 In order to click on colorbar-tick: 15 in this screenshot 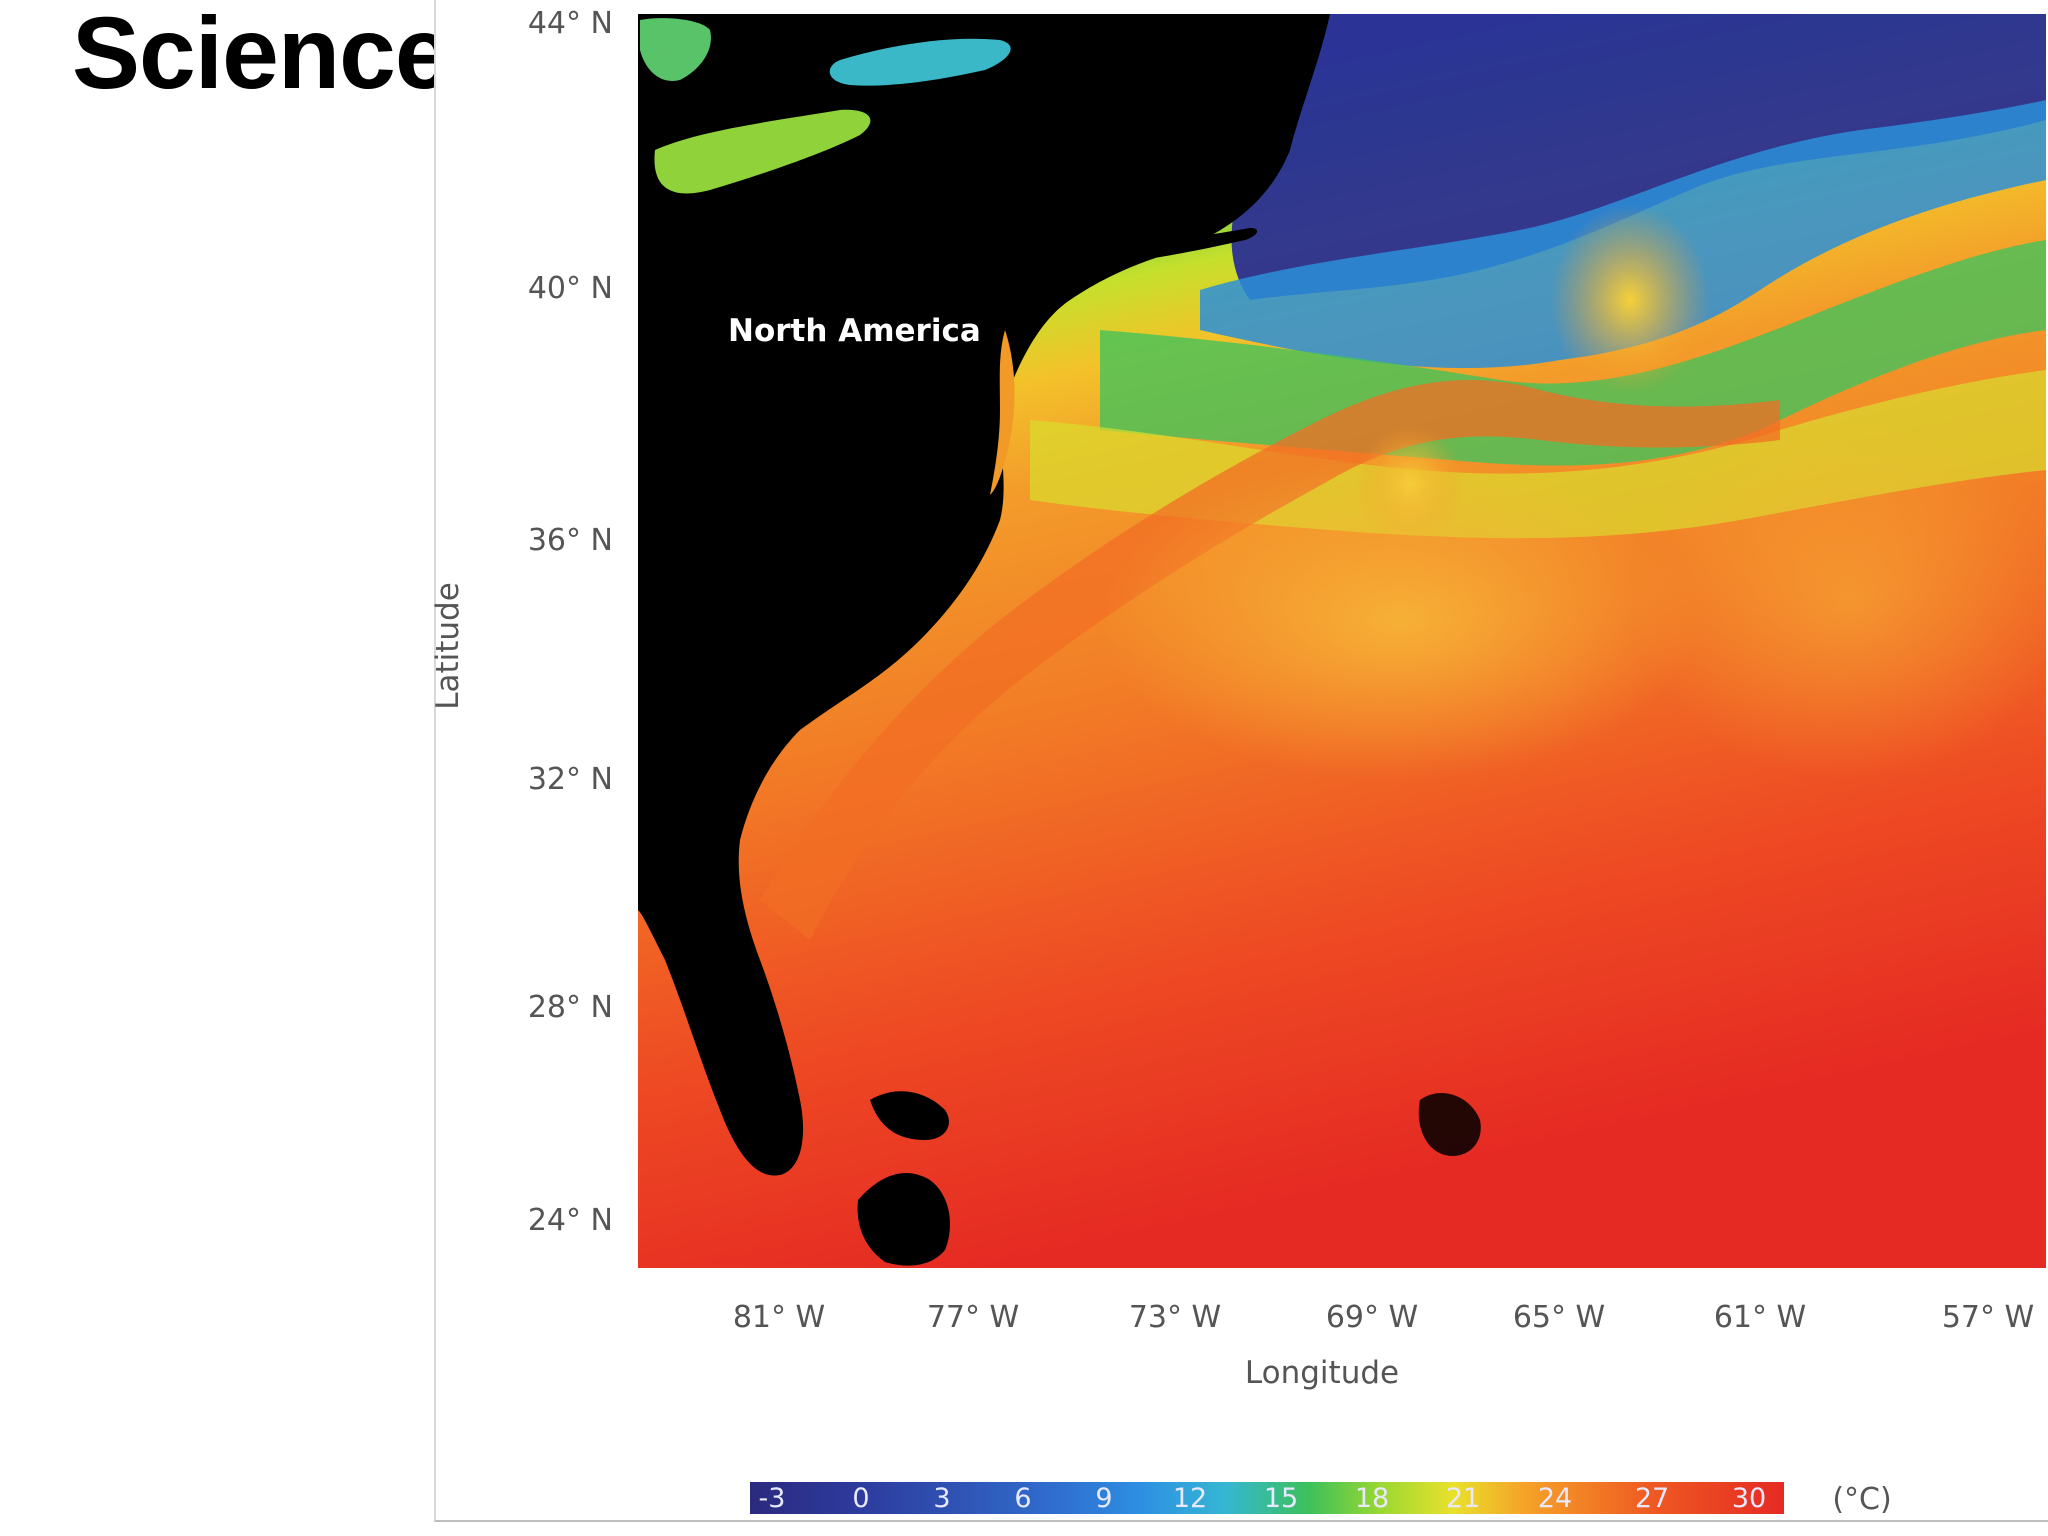, I will do `click(1281, 1498)`.